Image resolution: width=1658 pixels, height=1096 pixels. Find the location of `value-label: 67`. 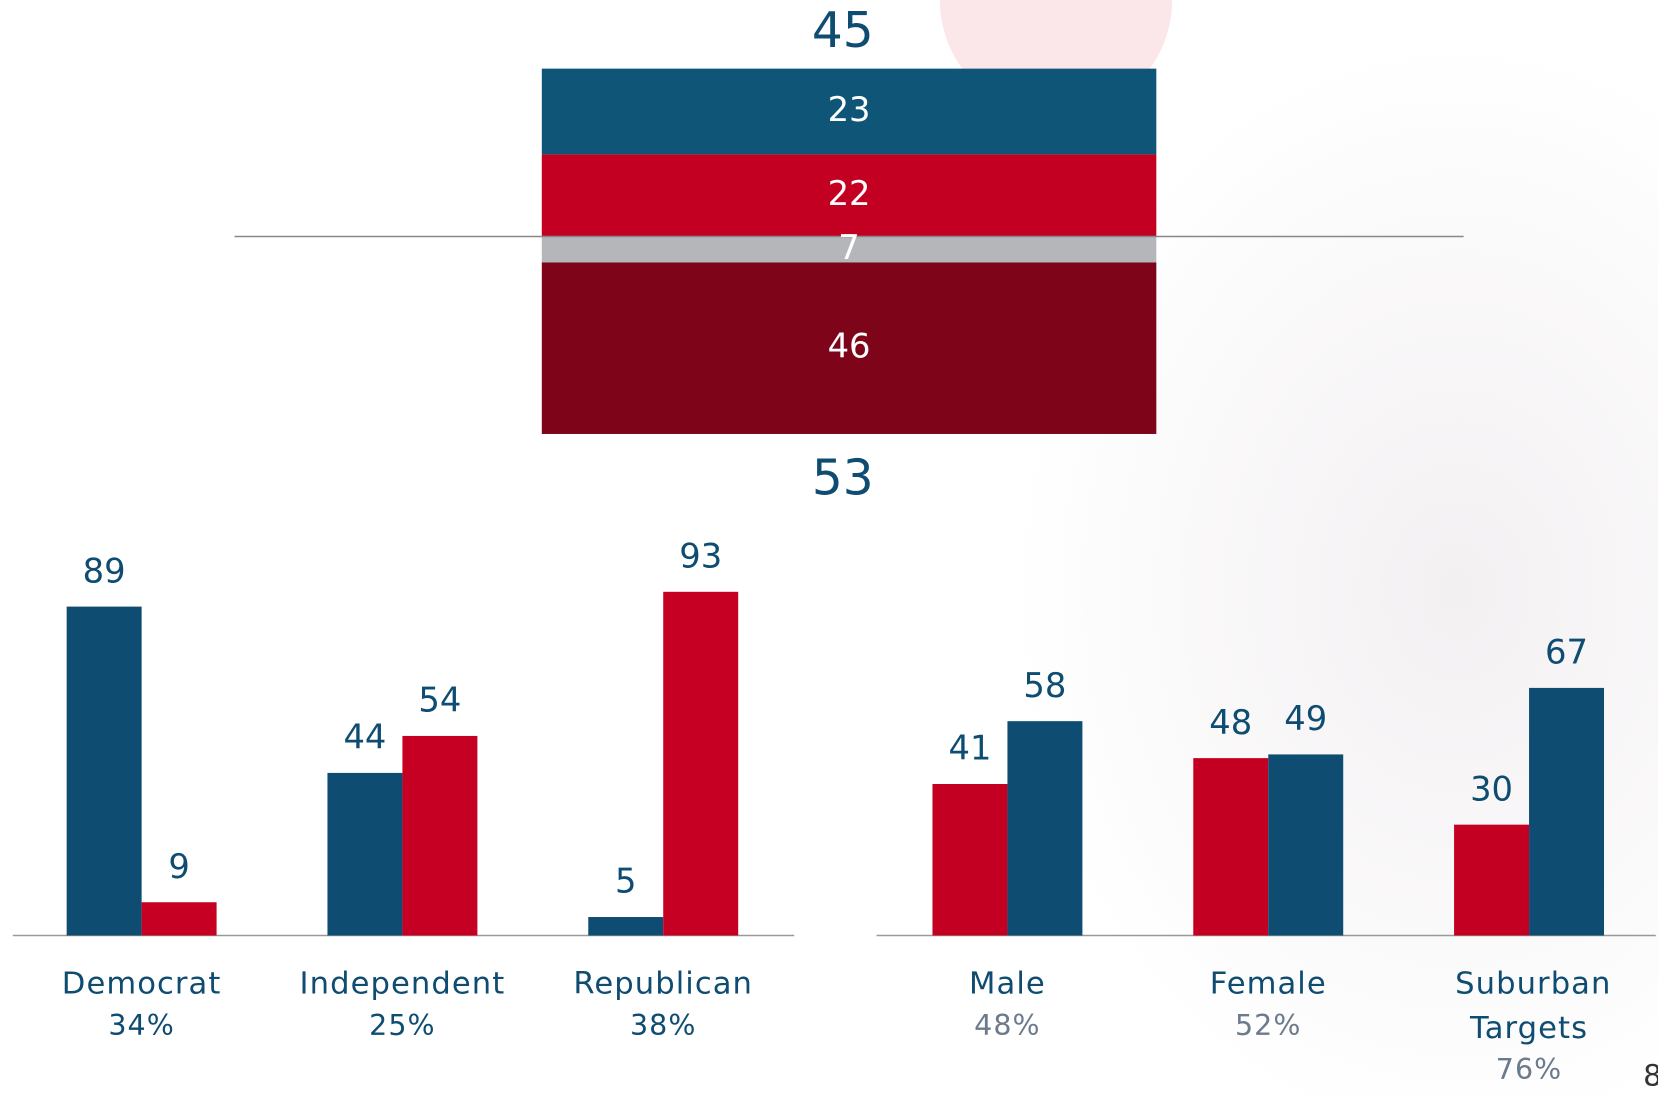

value-label: 67 is located at coordinates (1566, 652).